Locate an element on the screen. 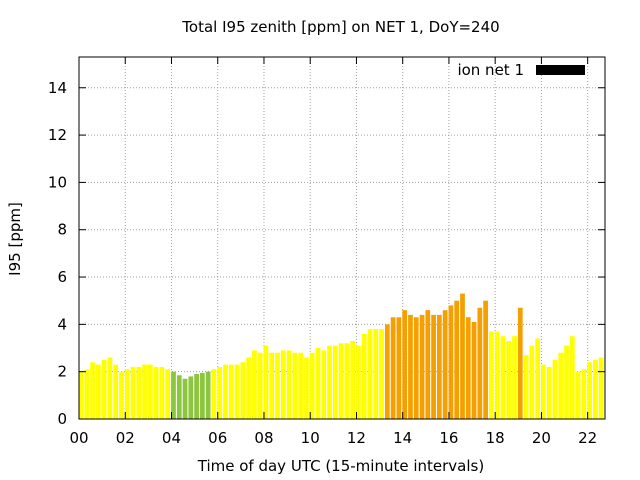 This screenshot has width=640, height=480. x-tick-label: 18 is located at coordinates (495, 438).